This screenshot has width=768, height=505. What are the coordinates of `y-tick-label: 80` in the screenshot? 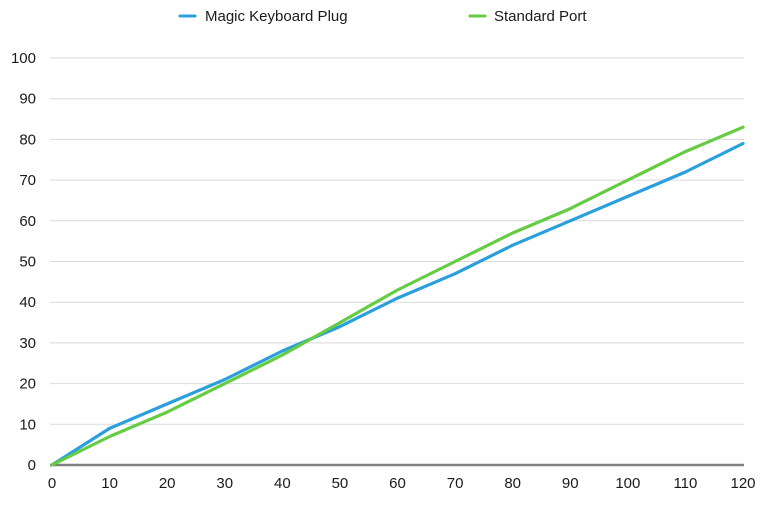 It's located at (27, 139).